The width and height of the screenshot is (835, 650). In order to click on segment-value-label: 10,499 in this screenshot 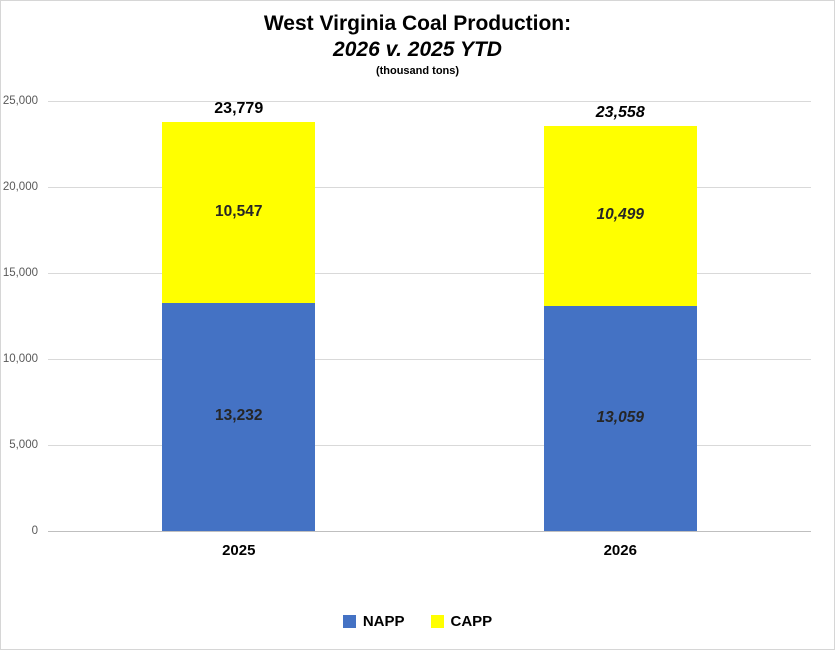, I will do `click(620, 215)`.